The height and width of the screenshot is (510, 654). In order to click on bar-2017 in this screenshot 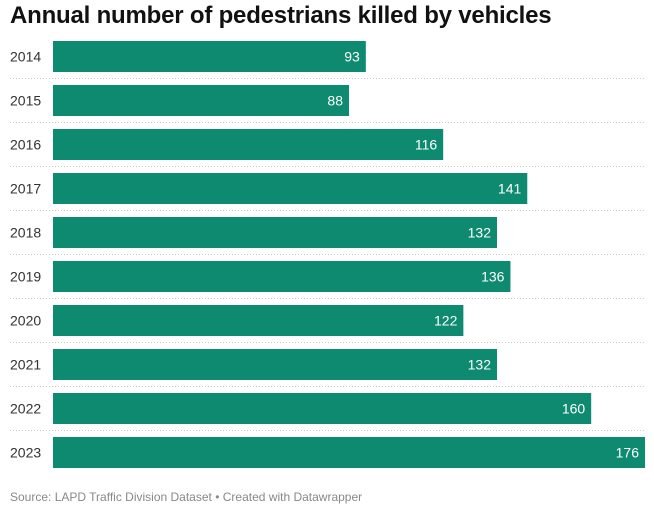, I will do `click(290, 188)`.